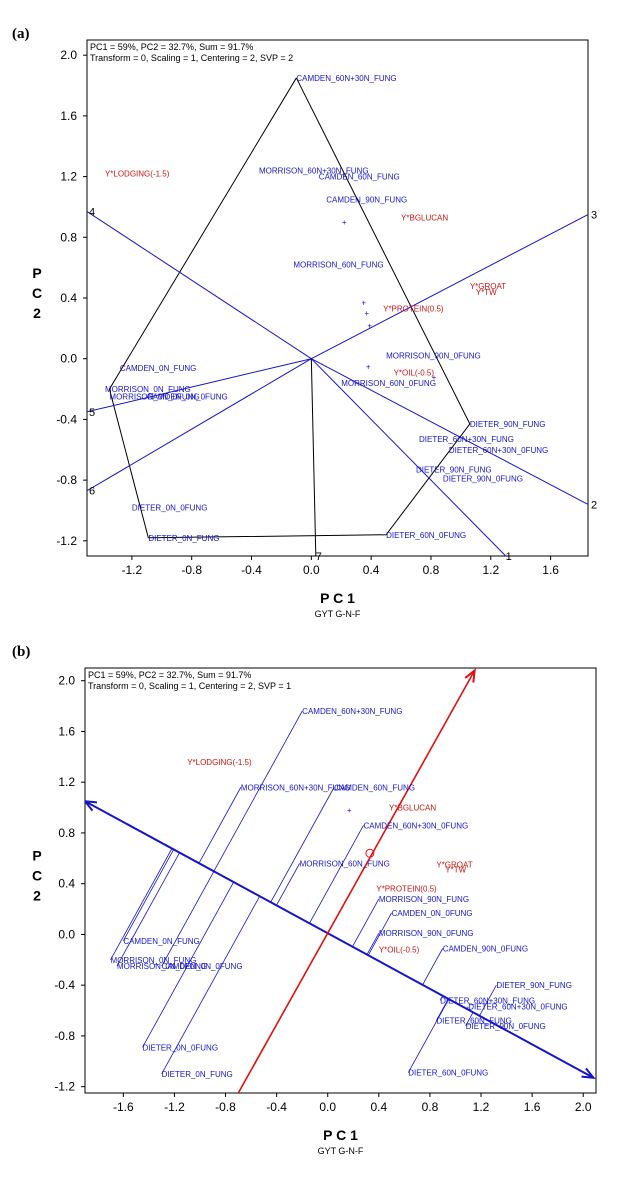 The height and width of the screenshot is (1184, 627). Describe the element at coordinates (327, 1107) in the screenshot. I see `x-tick-label: 0.0` at that location.